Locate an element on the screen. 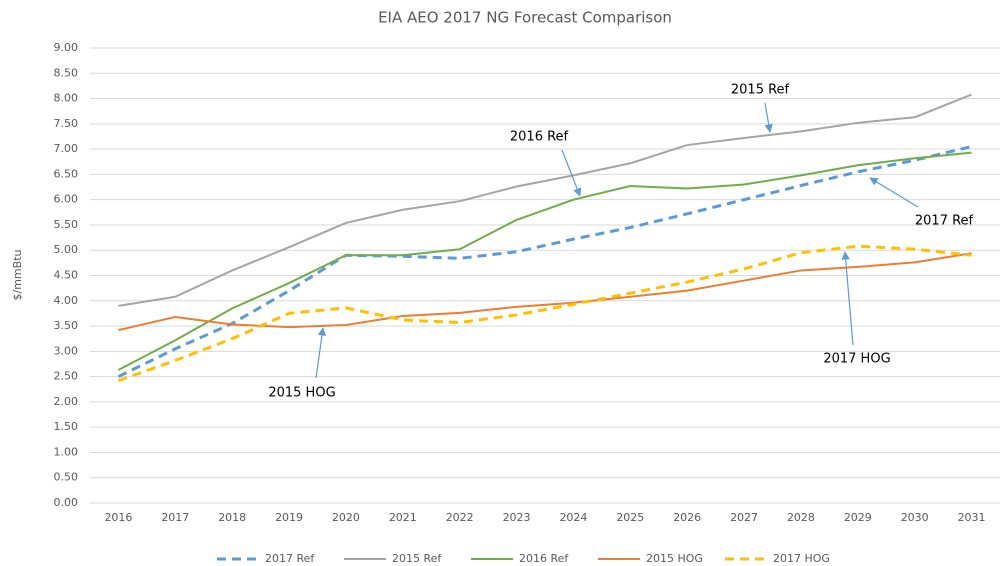 This screenshot has width=1004, height=566. y-tick-label: 9.00 is located at coordinates (66, 47).